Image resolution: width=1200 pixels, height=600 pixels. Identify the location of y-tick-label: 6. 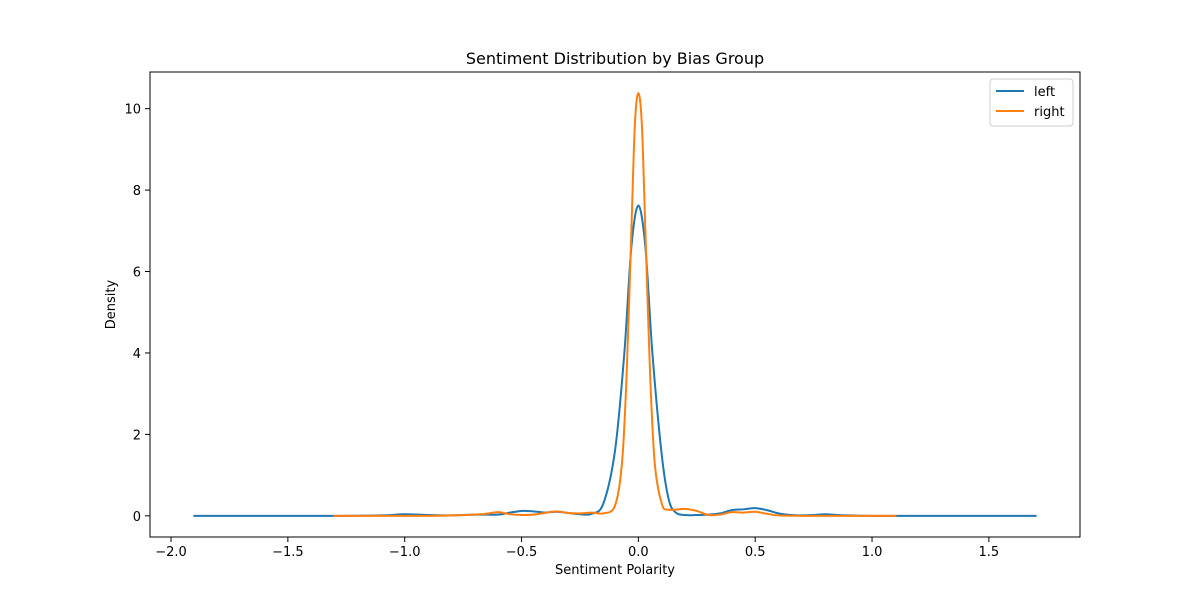
(137, 273).